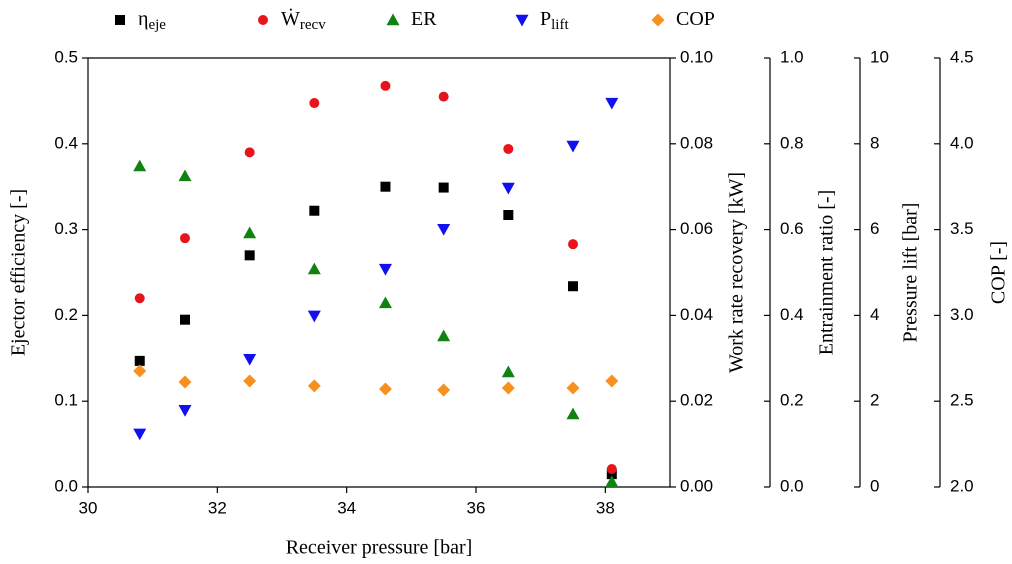 The image size is (1012, 564). I want to click on y-tick-label: 0.2, so click(66, 314).